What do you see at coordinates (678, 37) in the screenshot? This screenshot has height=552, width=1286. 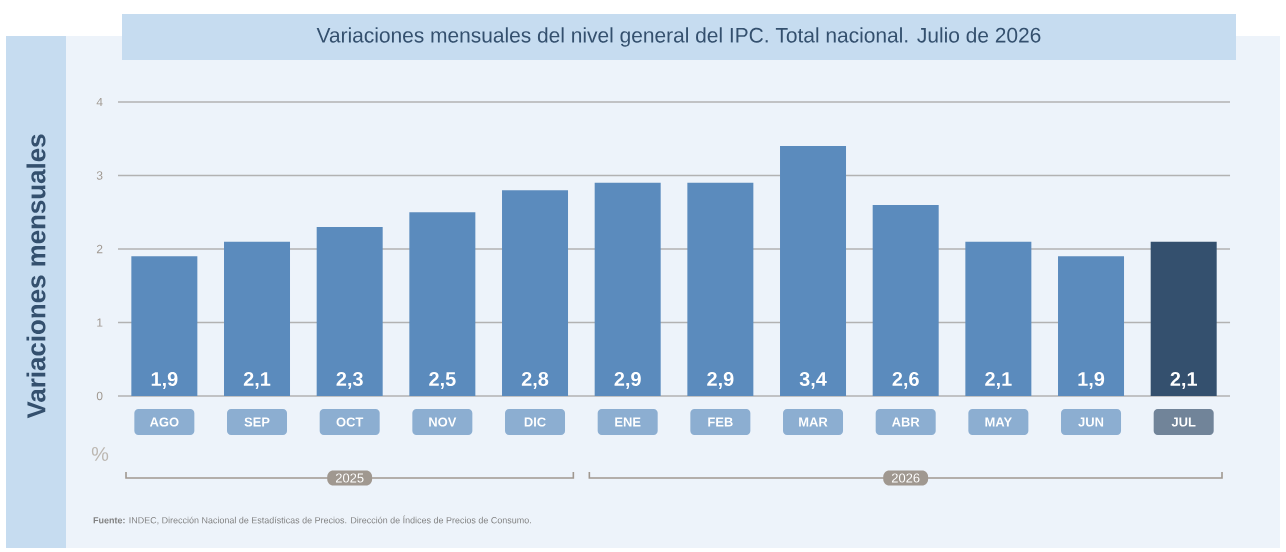 I see `chart-title: Variaciones mensuales del nivel general del IPC. Total nacional. Julio de 2026` at bounding box center [678, 37].